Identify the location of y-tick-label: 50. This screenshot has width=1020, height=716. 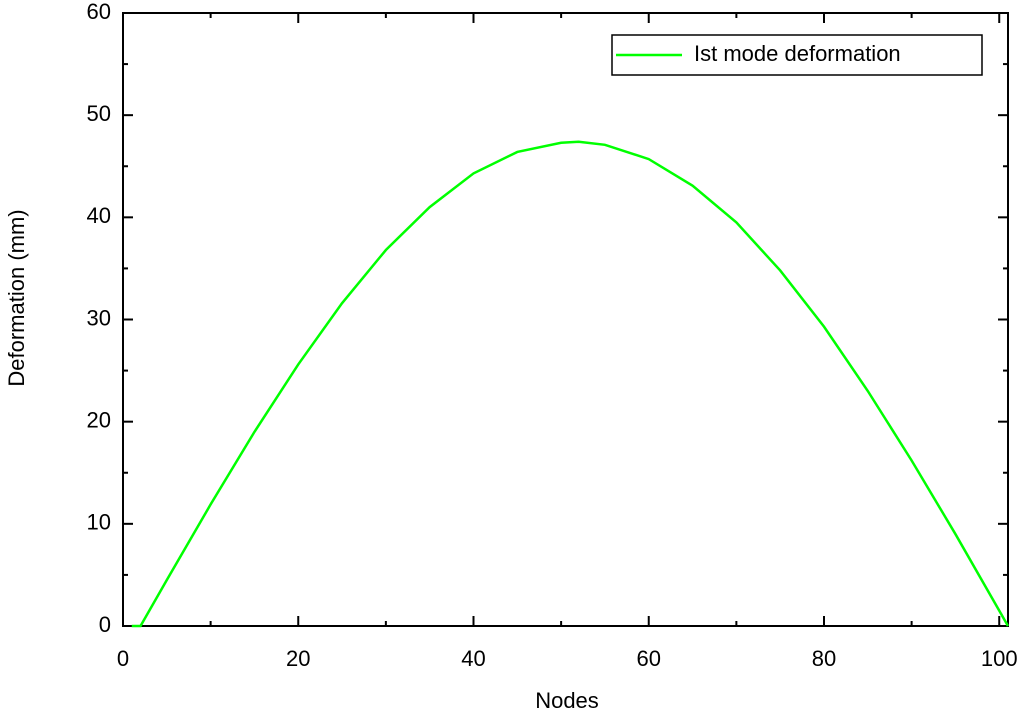
(99, 113).